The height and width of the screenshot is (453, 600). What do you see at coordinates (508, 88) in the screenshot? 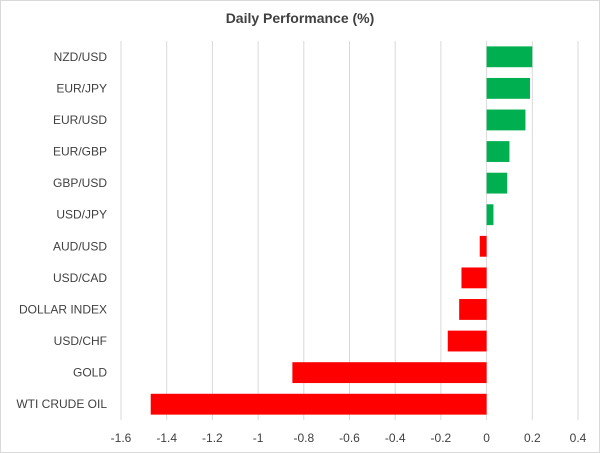
I see `bar-eur-jpy` at bounding box center [508, 88].